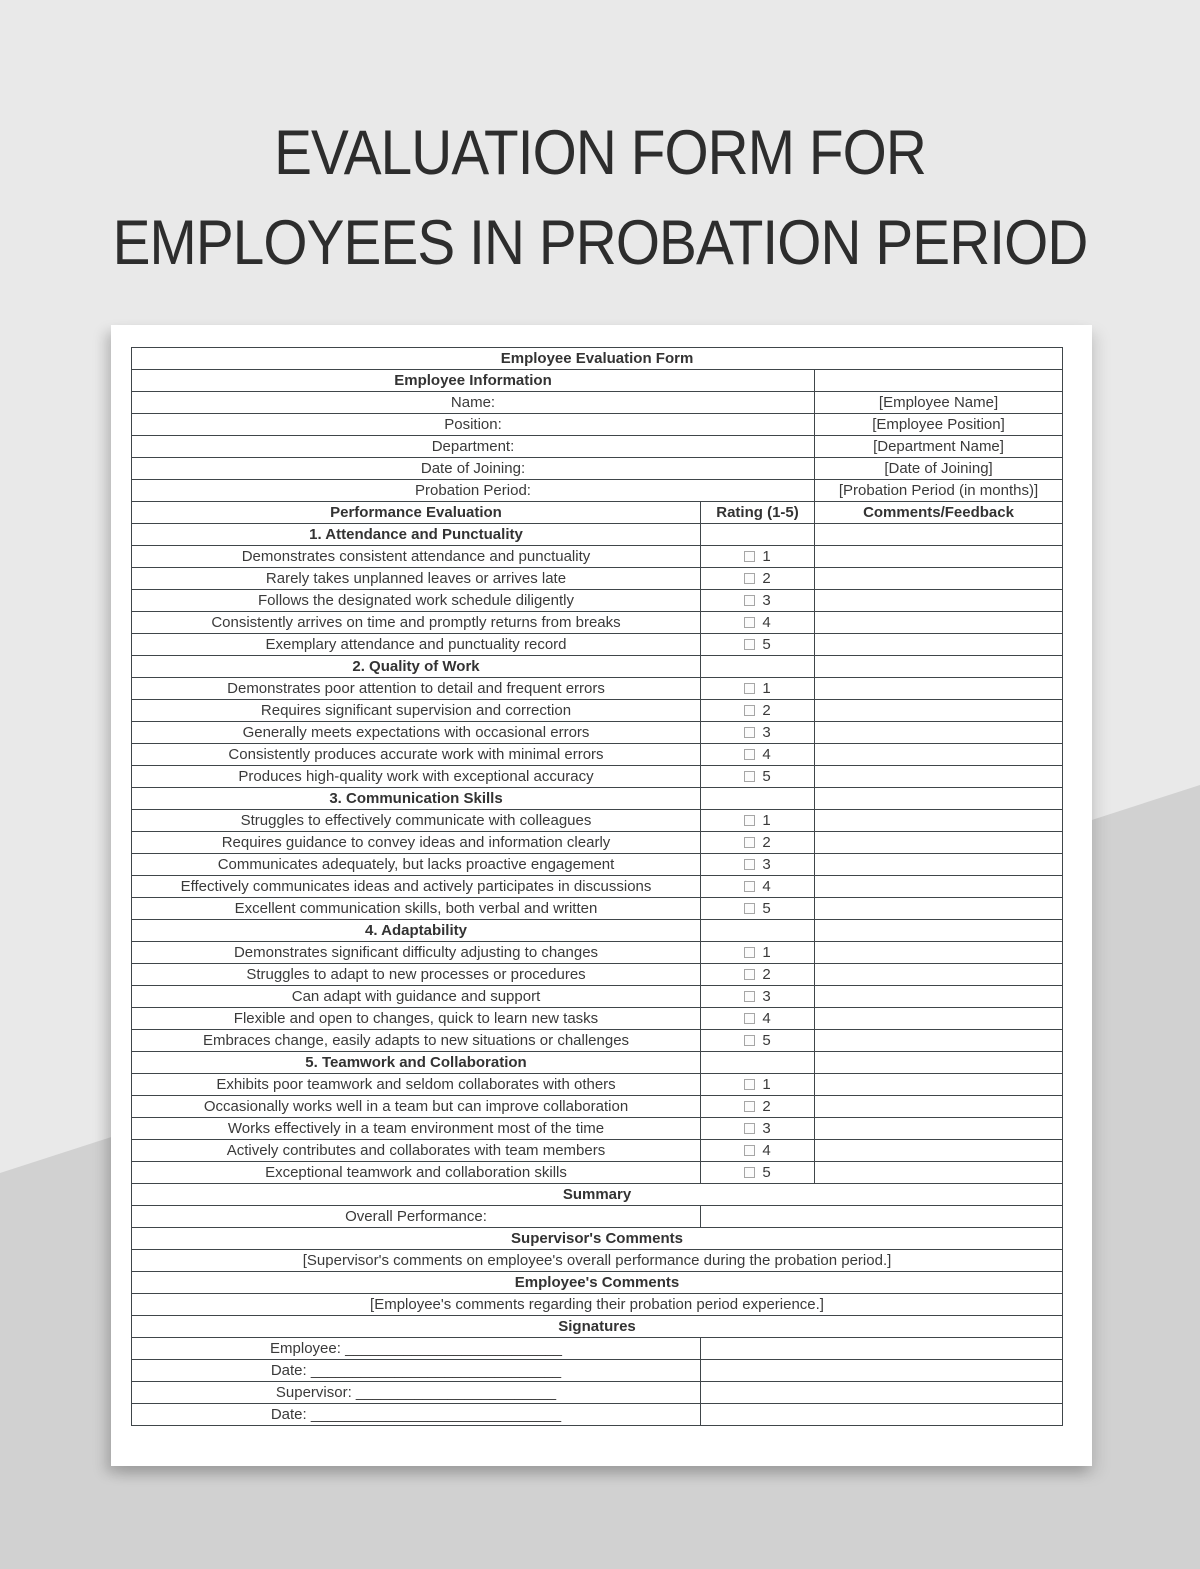  What do you see at coordinates (416, 1414) in the screenshot?
I see `signature-label-cell: Date: ______________________________` at bounding box center [416, 1414].